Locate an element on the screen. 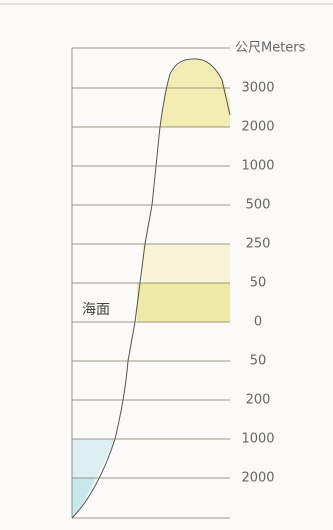 Image resolution: width=333 pixels, height=530 pixels. band-deep1 is located at coordinates (93, 458).